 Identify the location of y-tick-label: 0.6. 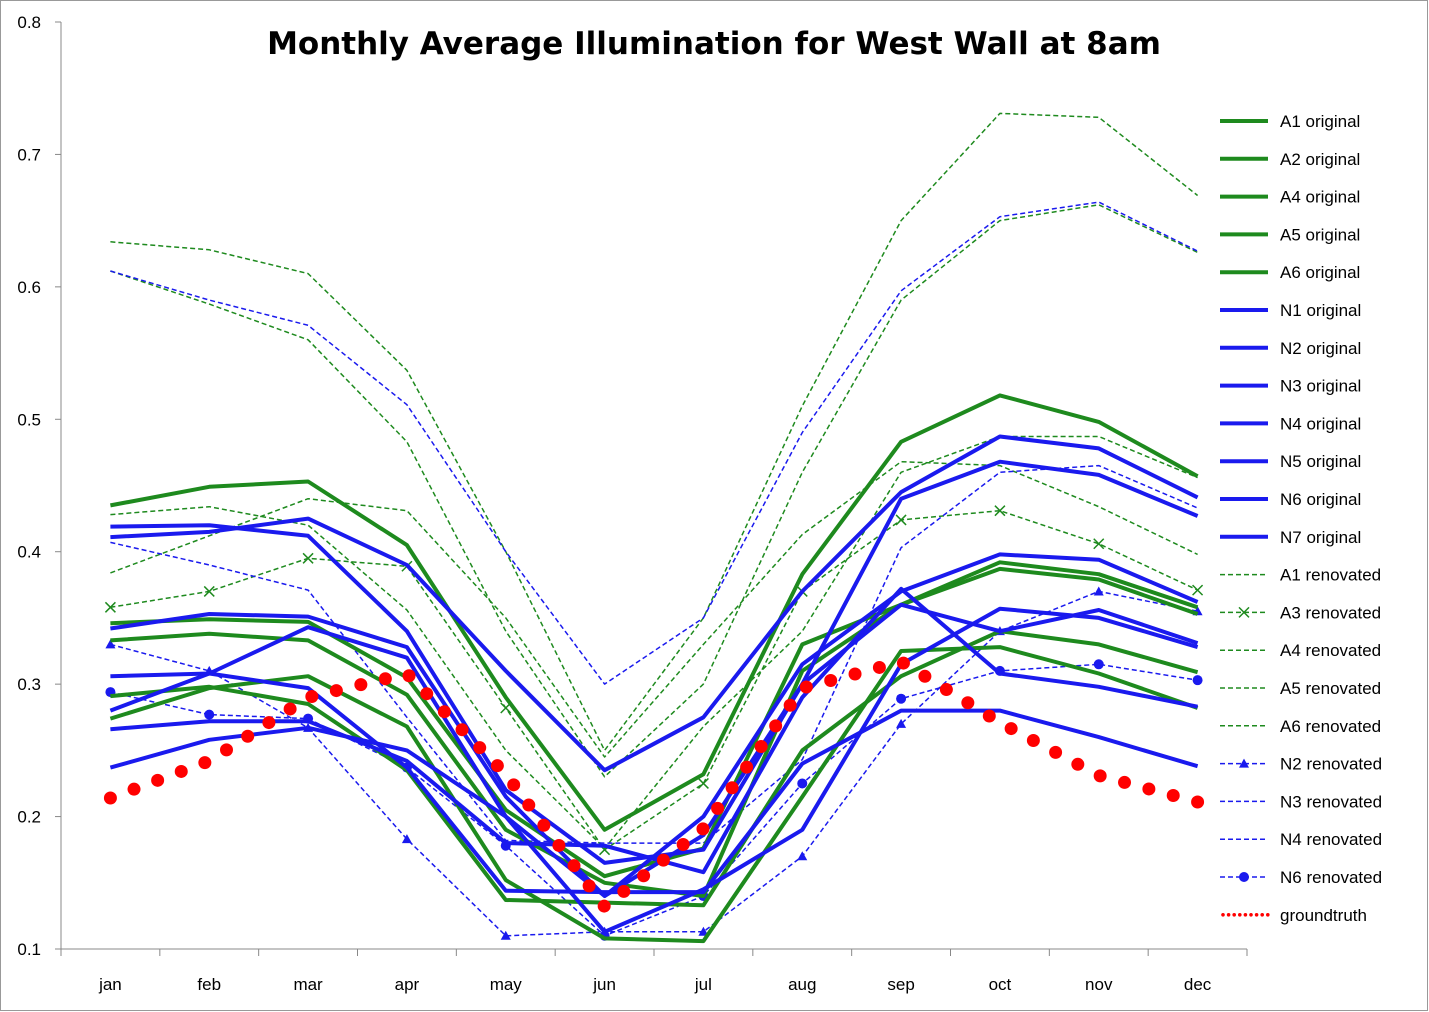
(29, 287).